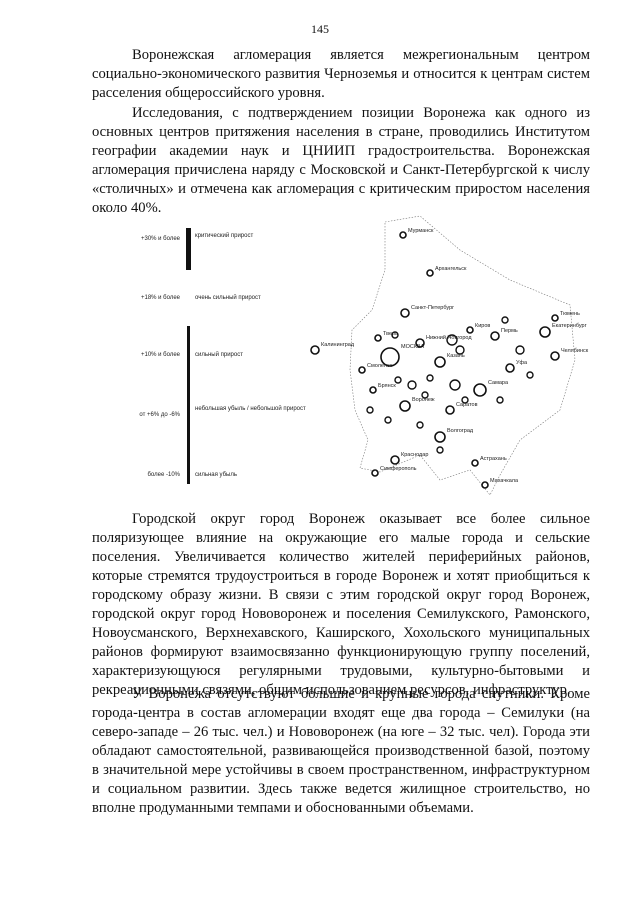 This screenshot has width=640, height=905. I want to click on city-label: Смоленск, so click(380, 366).